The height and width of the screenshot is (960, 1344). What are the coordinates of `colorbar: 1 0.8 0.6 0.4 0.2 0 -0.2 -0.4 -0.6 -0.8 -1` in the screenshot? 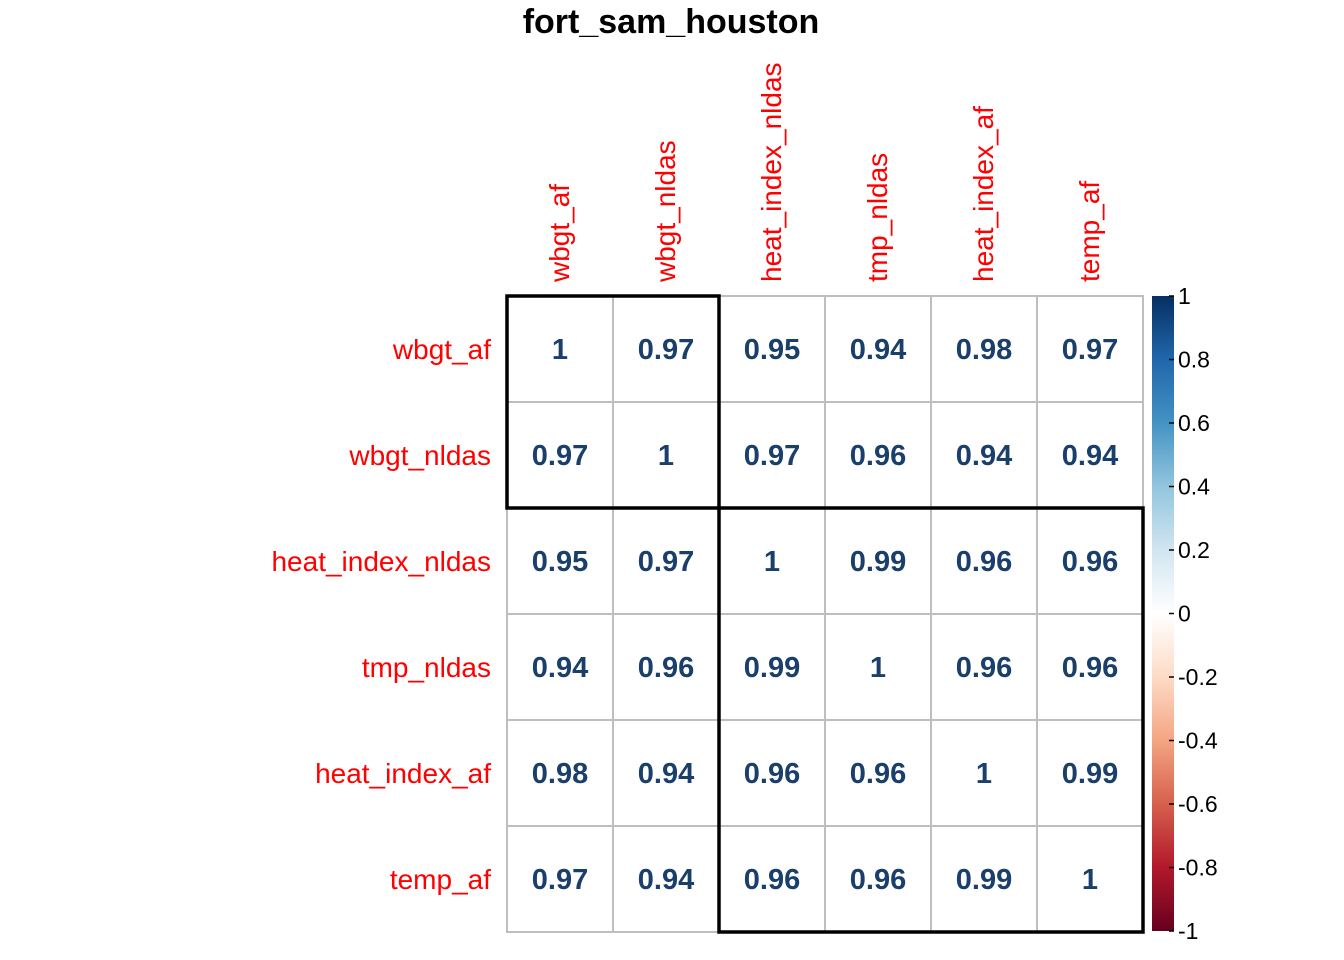 It's located at (1185, 613).